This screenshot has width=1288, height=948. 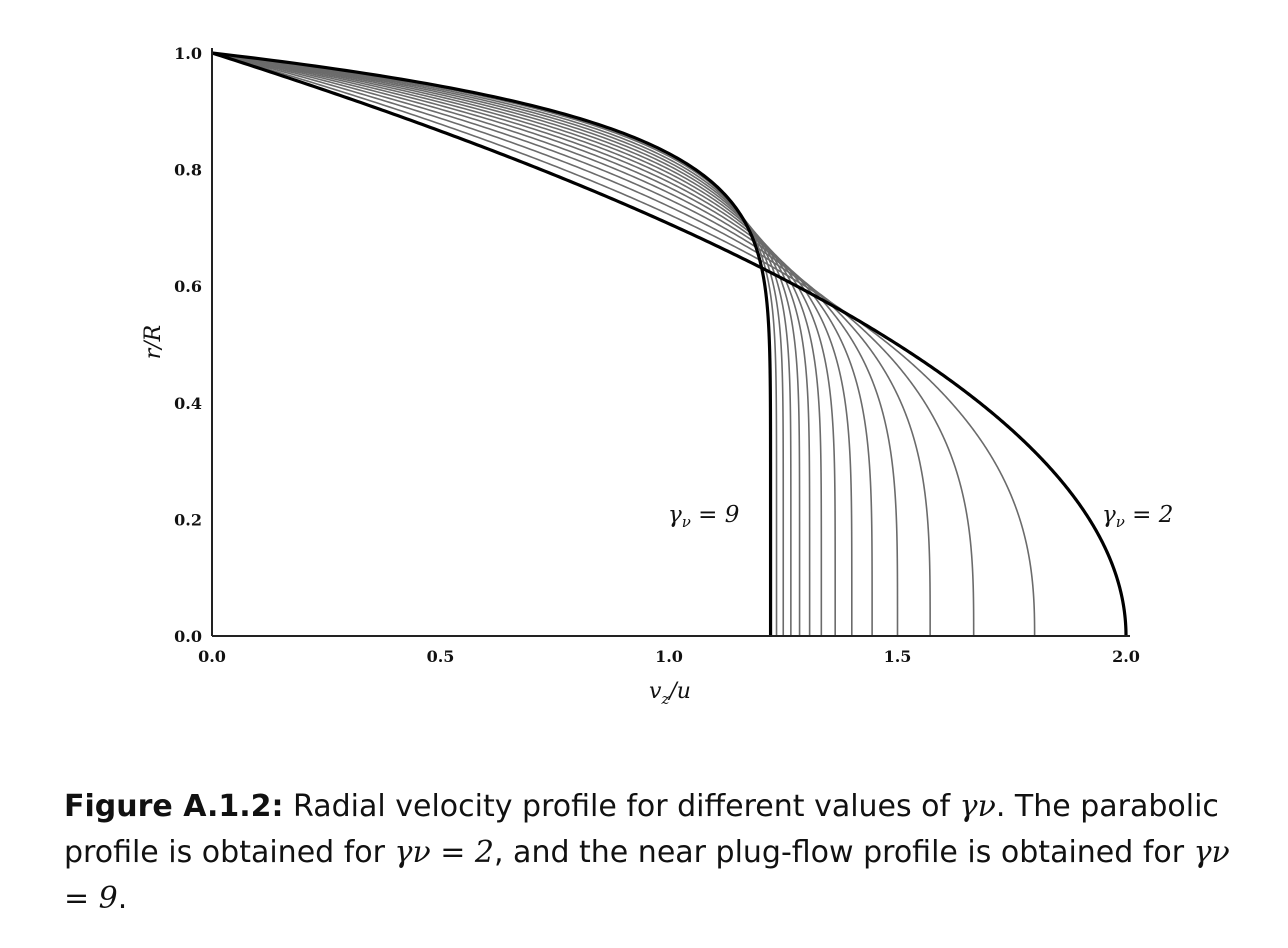 I want to click on x-tick-label: 1.5, so click(x=898, y=656).